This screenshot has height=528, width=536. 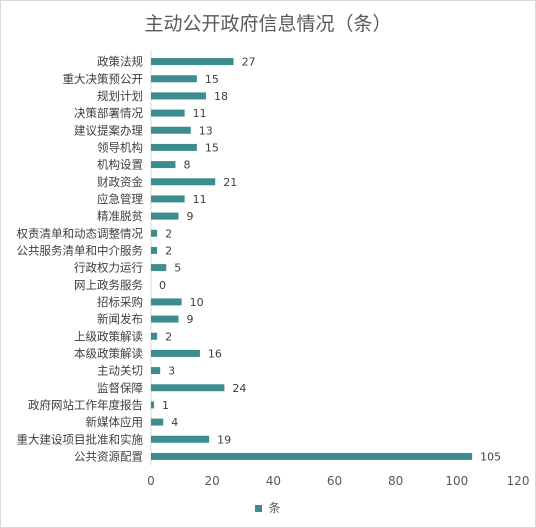 What do you see at coordinates (518, 481) in the screenshot?
I see `x-tick-label: 120` at bounding box center [518, 481].